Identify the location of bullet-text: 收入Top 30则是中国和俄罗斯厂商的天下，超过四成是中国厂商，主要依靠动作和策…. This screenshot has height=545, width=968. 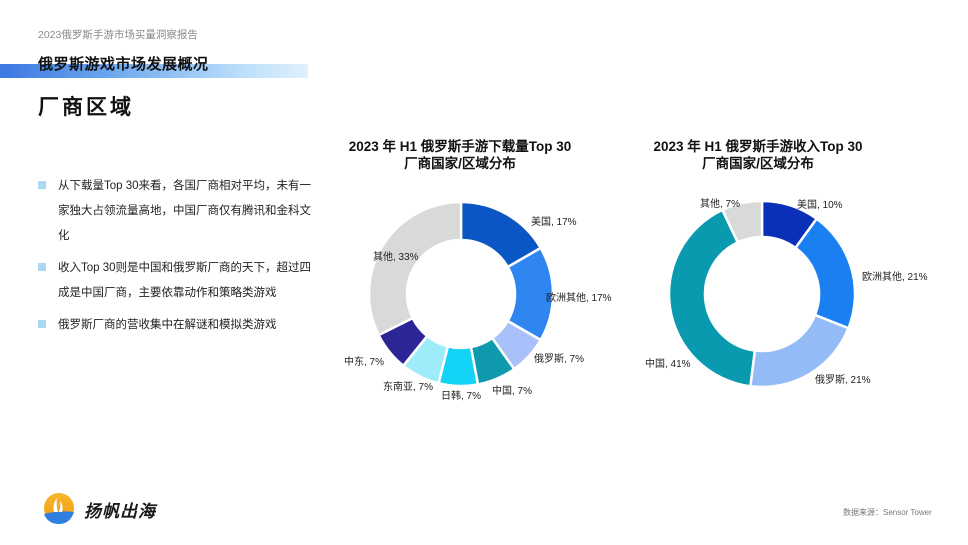
(185, 280).